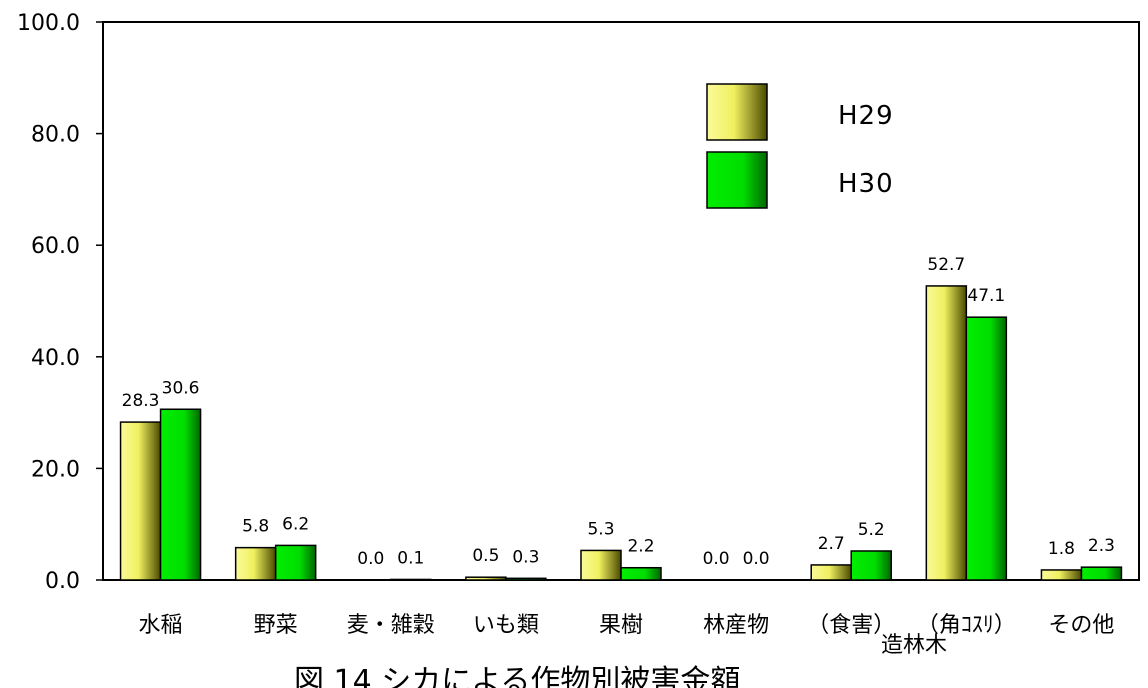 This screenshot has height=688, width=1148. What do you see at coordinates (946, 265) in the screenshot?
I see `data-label: 52.7` at bounding box center [946, 265].